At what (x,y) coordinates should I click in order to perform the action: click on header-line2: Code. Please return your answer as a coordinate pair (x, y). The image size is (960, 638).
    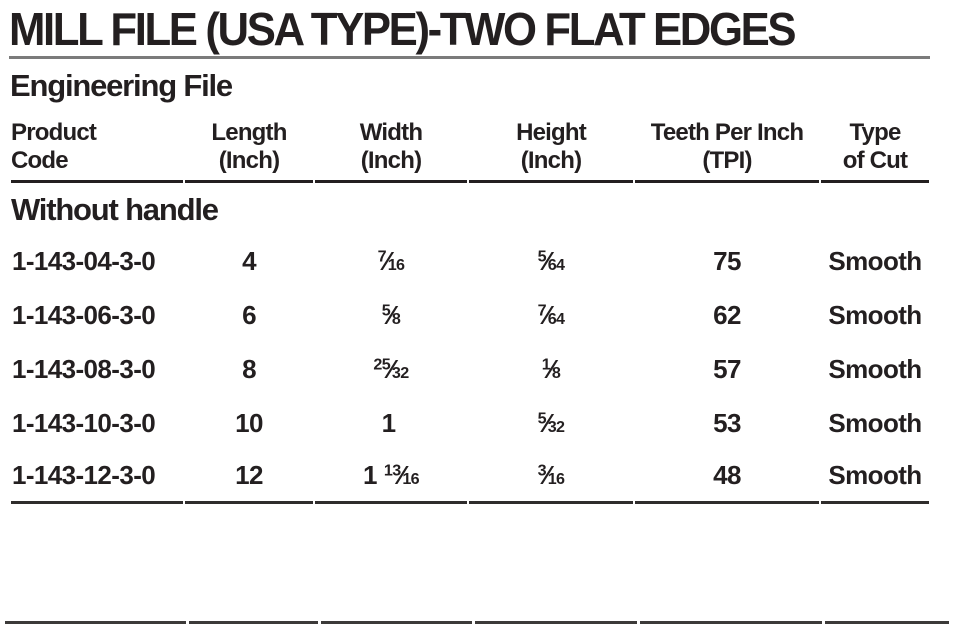
    Looking at the image, I should click on (40, 160).